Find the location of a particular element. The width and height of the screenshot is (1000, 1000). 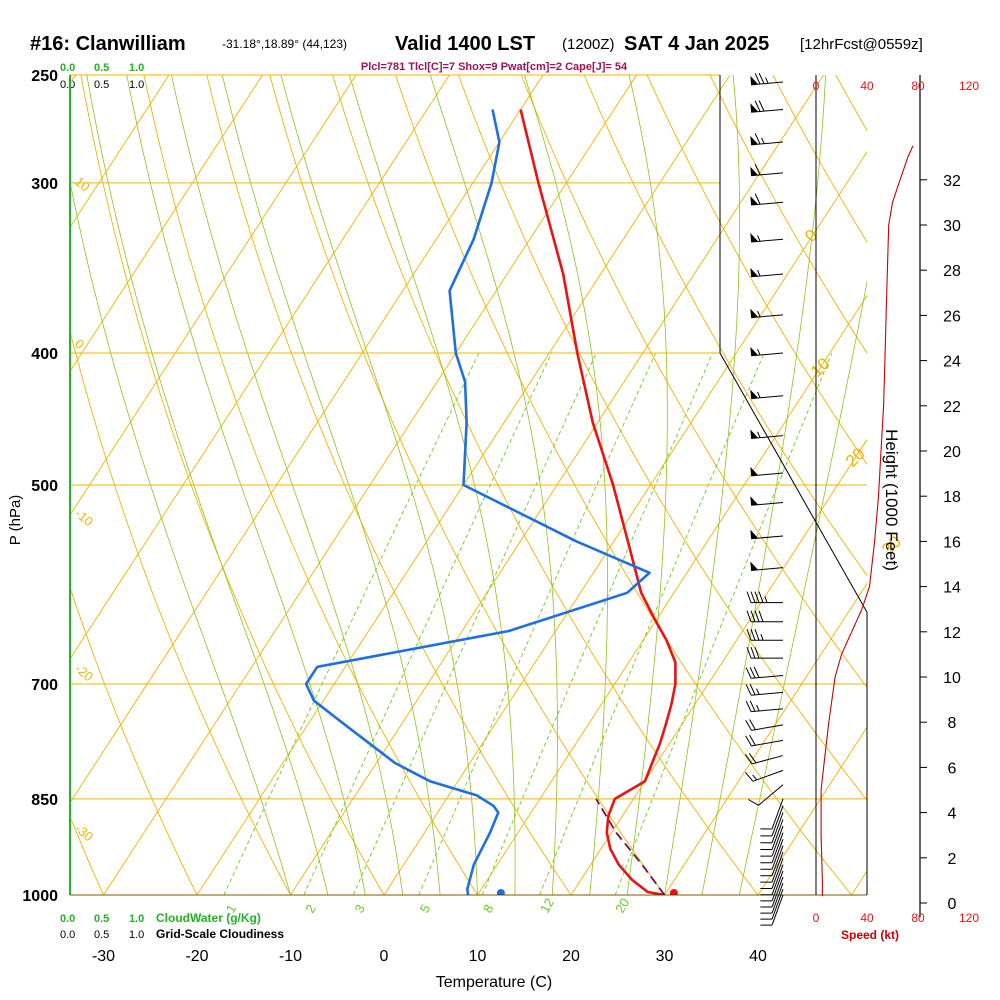

height-tick-label: 30 is located at coordinates (952, 226).